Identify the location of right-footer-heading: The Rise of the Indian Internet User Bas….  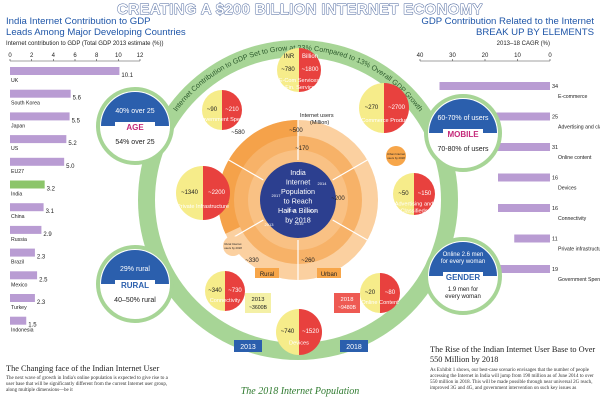
(513, 354).